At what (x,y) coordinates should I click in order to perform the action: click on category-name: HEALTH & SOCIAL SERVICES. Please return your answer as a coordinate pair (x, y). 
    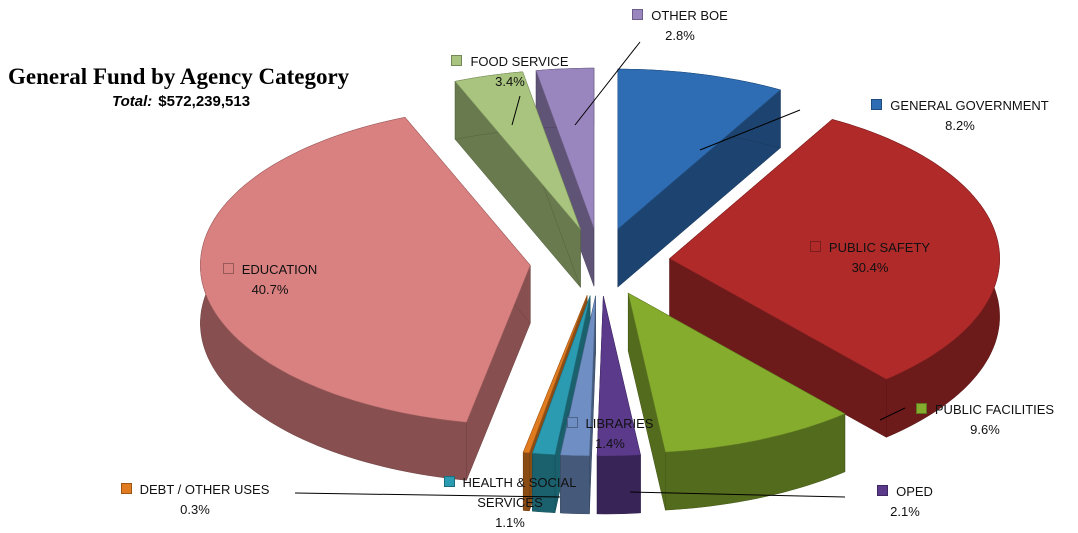
    Looking at the image, I should click on (519, 492).